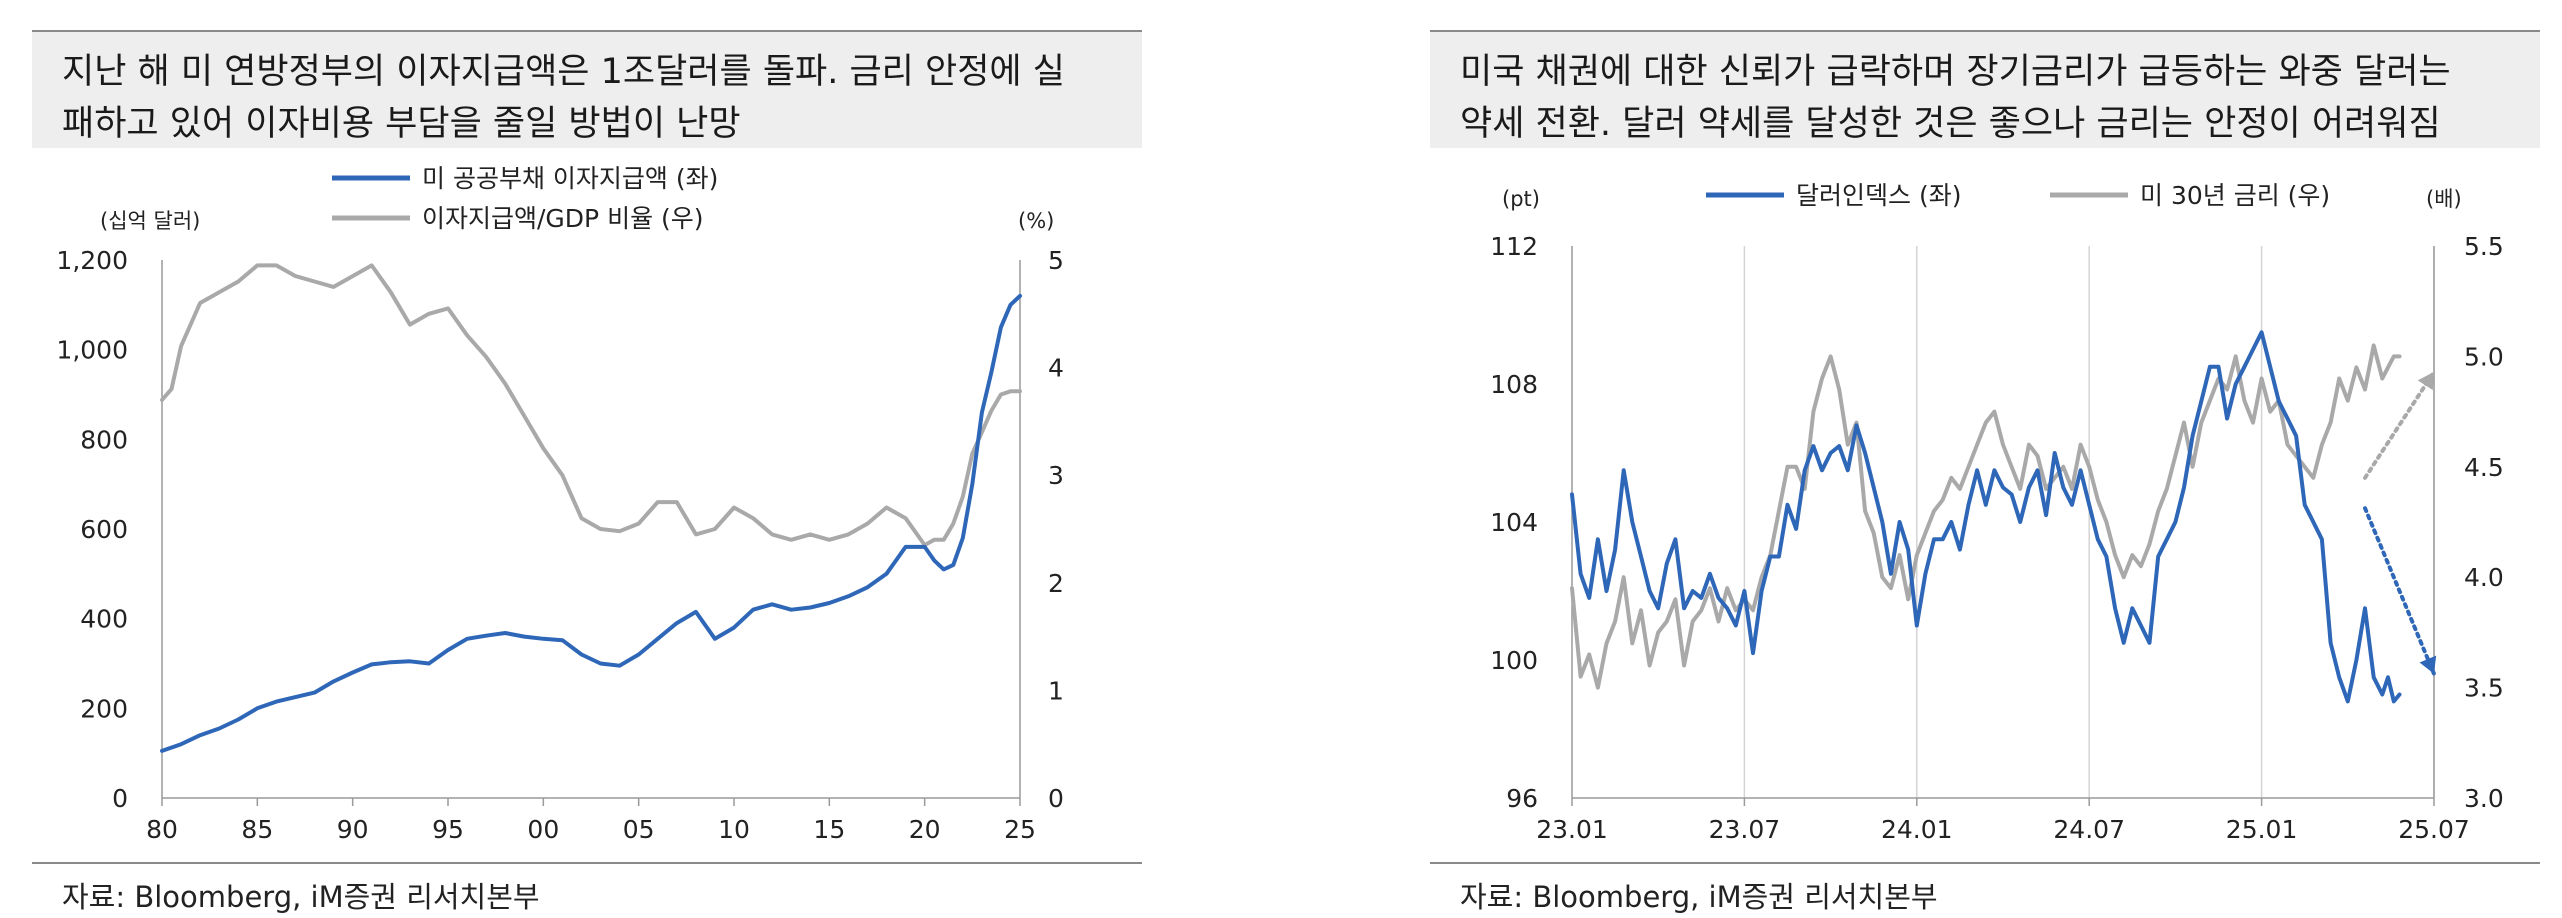 The height and width of the screenshot is (918, 2562). What do you see at coordinates (1056, 368) in the screenshot?
I see `y-right-tick-label: 4` at bounding box center [1056, 368].